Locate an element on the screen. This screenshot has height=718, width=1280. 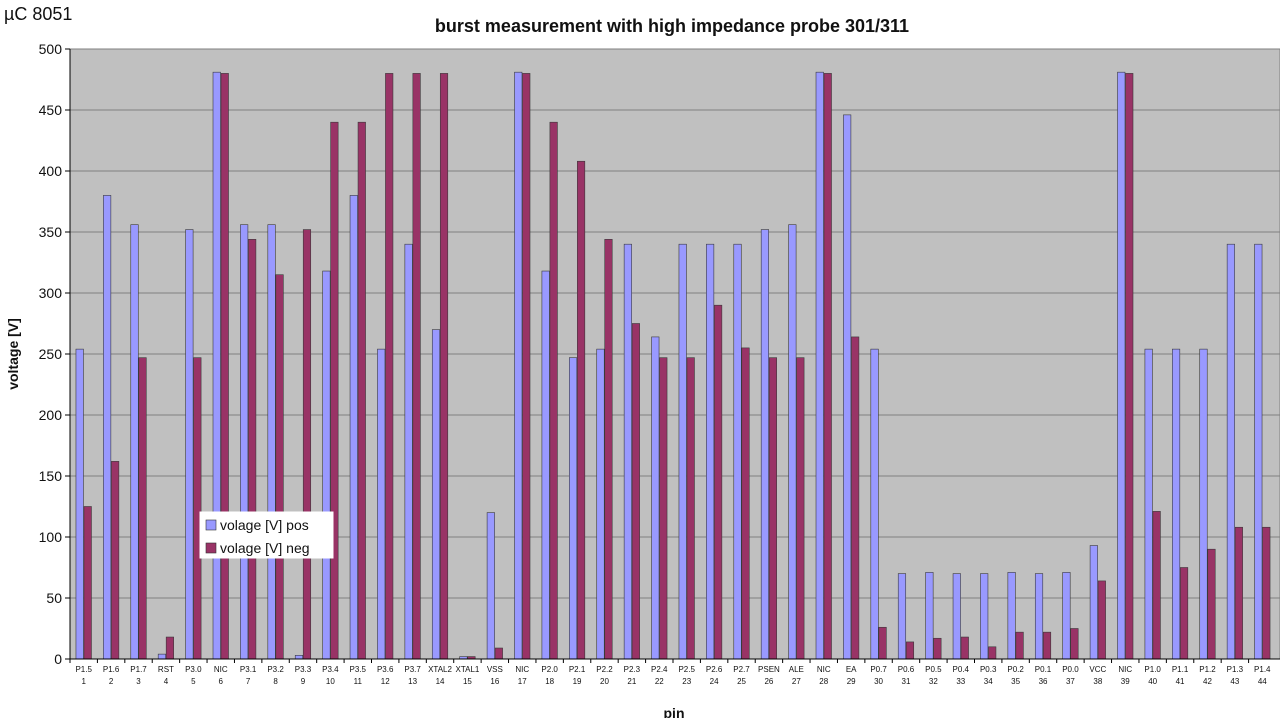
x-tick-label-number: 29 is located at coordinates (851, 681).